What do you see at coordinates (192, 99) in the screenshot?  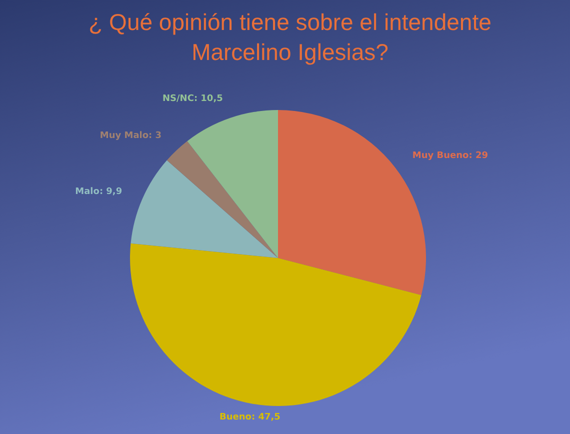 I see `slice-label: NS/NC: 10,5` at bounding box center [192, 99].